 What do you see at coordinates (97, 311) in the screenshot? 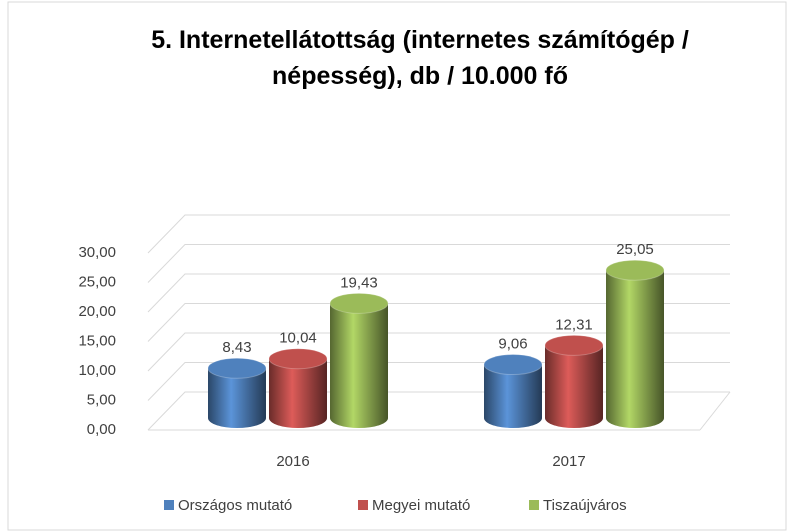
I see `y-tick-label: 20,00` at bounding box center [97, 311].